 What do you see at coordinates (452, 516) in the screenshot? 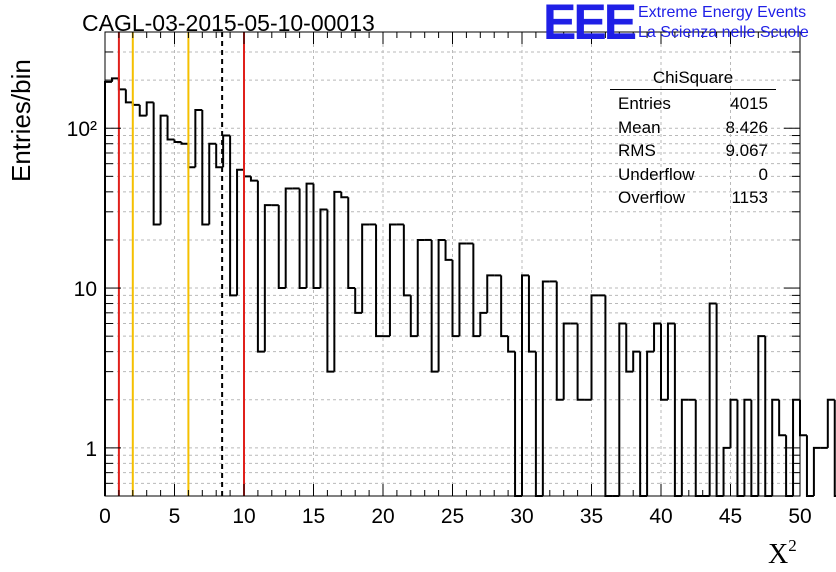
I see `x-tick-label: 25` at bounding box center [452, 516].